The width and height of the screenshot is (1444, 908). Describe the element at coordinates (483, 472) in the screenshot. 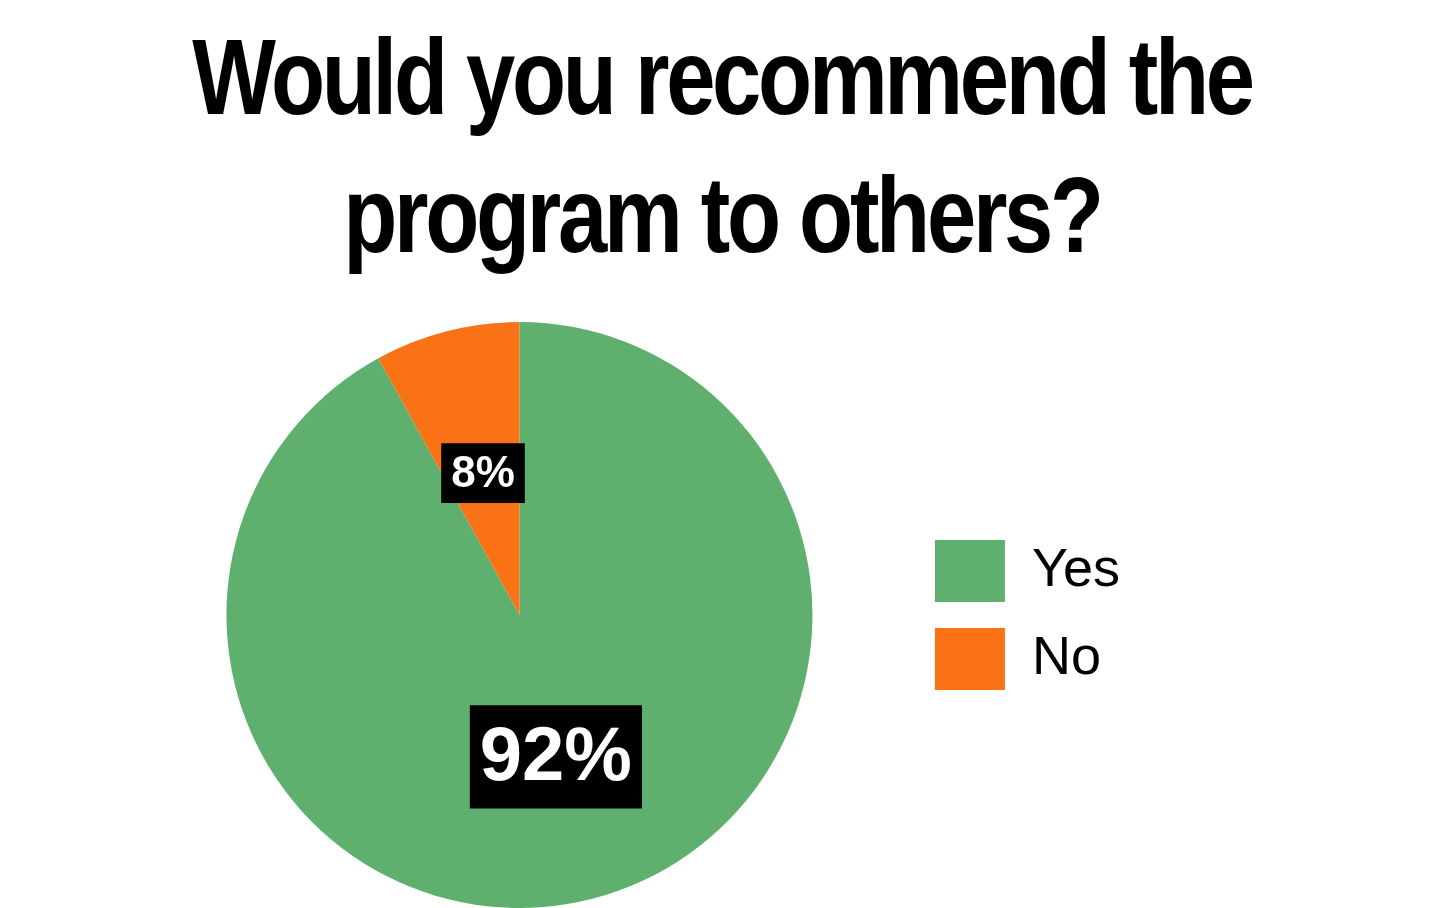

I see `data-label: 8%` at that location.